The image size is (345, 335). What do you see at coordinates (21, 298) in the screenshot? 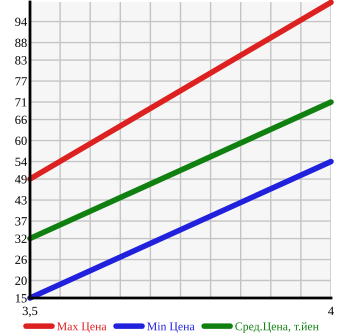
I see `y-tick-label: 15` at bounding box center [21, 298].